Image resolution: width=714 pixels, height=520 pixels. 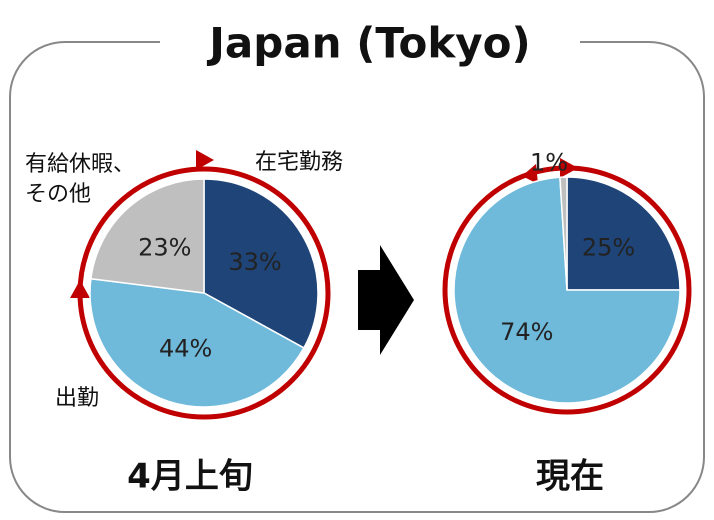 What do you see at coordinates (185, 348) in the screenshot?
I see `value-label: 44%` at bounding box center [185, 348].